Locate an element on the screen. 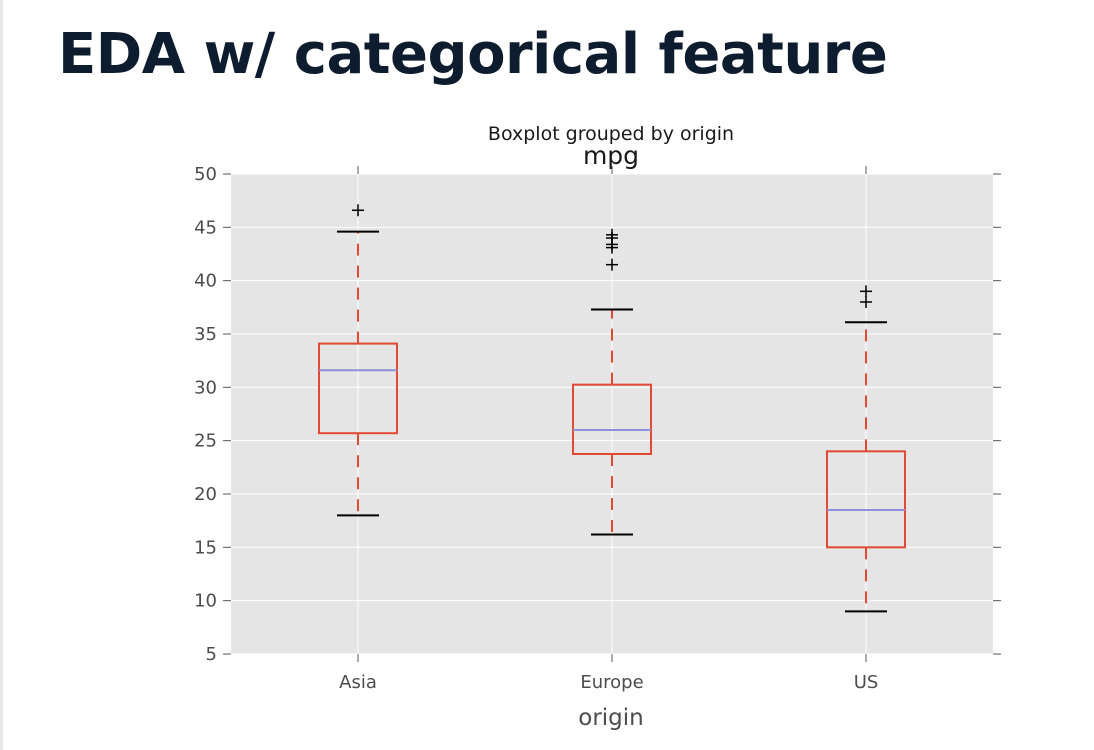 Image resolution: width=1094 pixels, height=750 pixels. x-tick-label-asia: Asia is located at coordinates (358, 682).